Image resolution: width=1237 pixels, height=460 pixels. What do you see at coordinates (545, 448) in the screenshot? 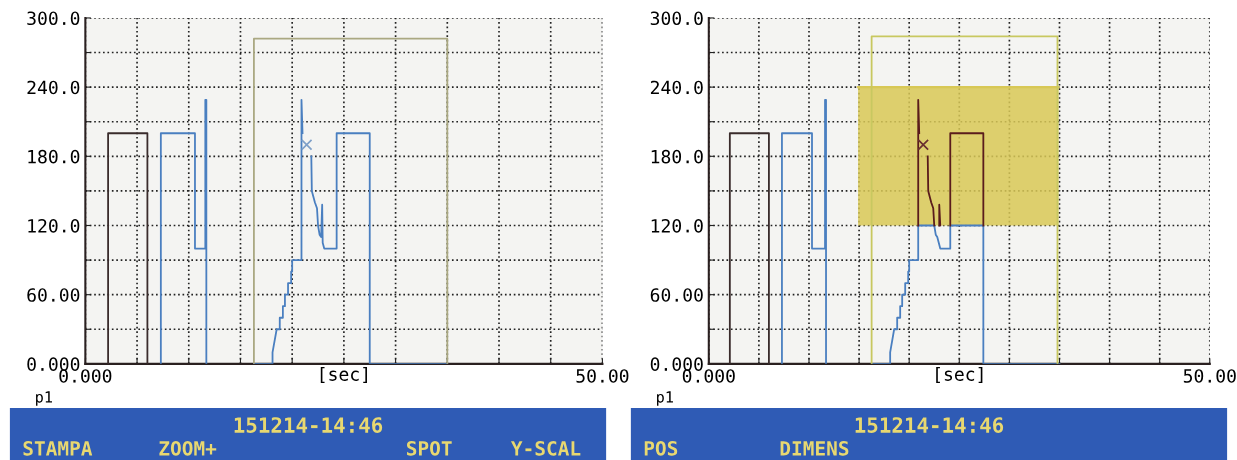
I see `text: Y-SCAL` at bounding box center [545, 448].